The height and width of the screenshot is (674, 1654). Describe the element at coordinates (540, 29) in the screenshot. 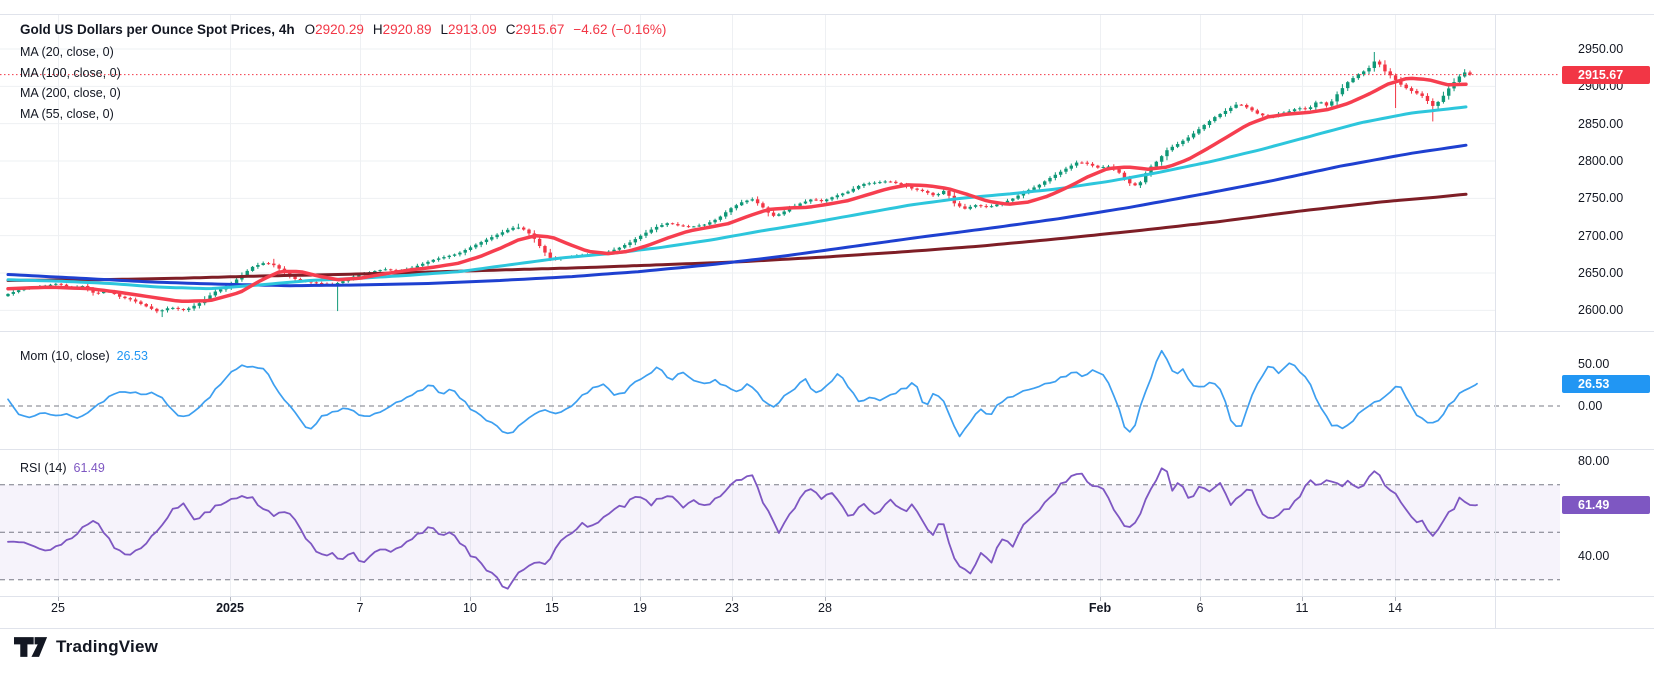

I see `close-value: 2915.67` at that location.